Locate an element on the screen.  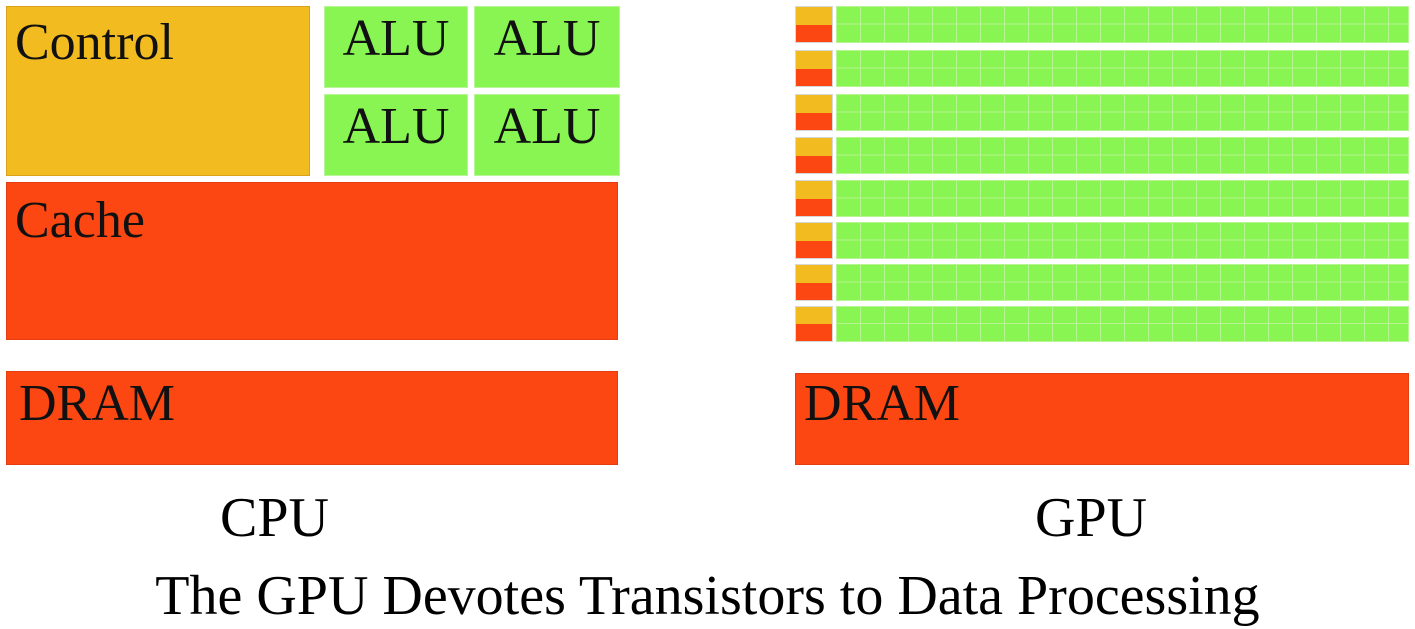
cpu-caption: CPU is located at coordinates (274, 518).